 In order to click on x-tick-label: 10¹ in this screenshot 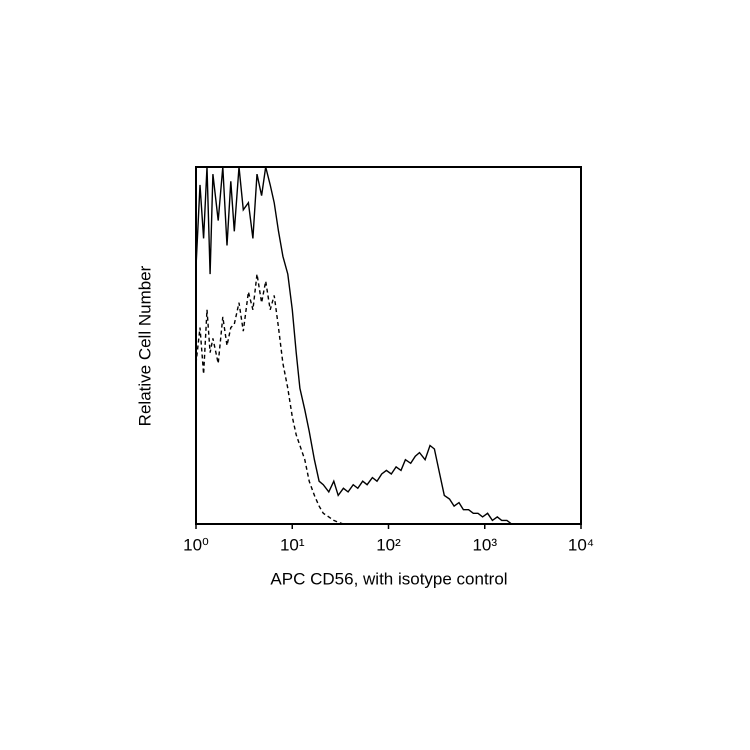, I will do `click(292, 544)`.